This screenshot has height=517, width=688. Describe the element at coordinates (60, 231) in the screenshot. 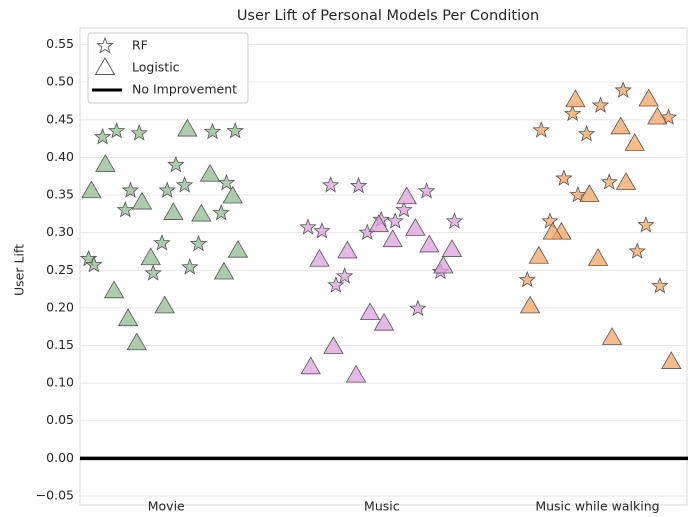

I see `y-tick-label: 0.30` at that location.